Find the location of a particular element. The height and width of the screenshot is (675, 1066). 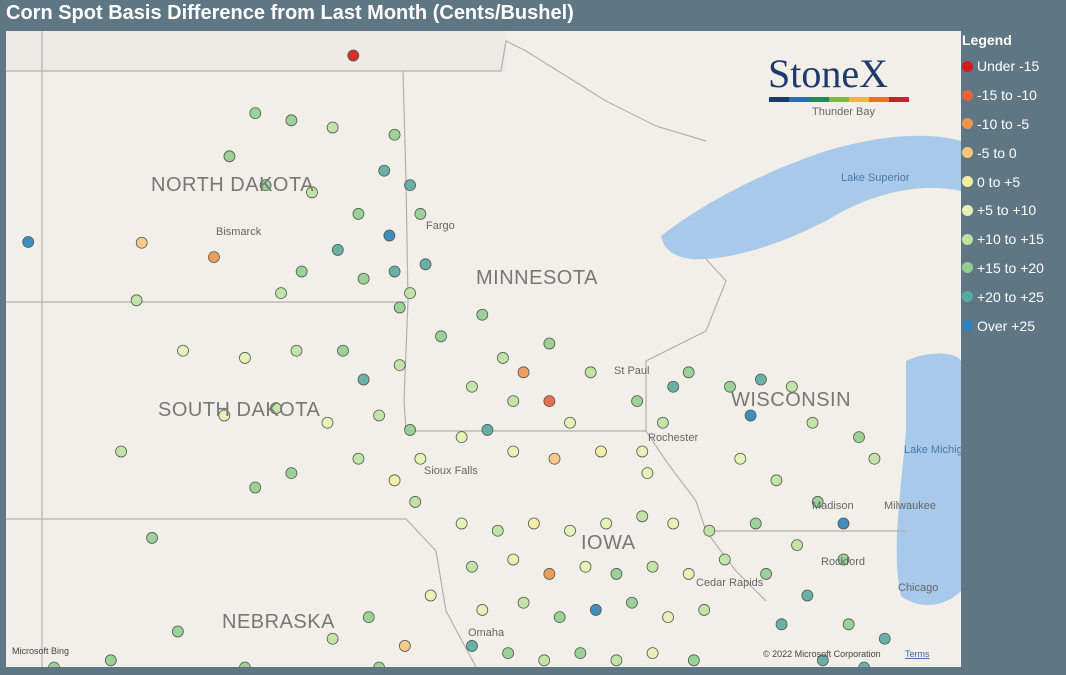

legend-item: +5 to +10 is located at coordinates (1014, 210).